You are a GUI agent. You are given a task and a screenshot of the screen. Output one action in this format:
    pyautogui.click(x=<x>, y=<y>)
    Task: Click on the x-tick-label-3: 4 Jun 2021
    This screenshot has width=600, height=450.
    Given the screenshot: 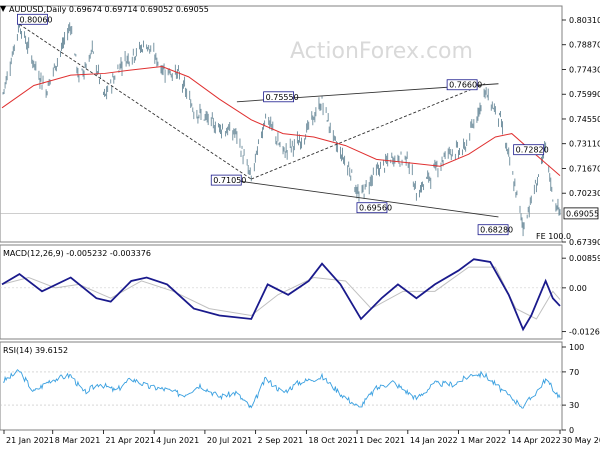 What is the action you would take?
    pyautogui.click(x=177, y=440)
    